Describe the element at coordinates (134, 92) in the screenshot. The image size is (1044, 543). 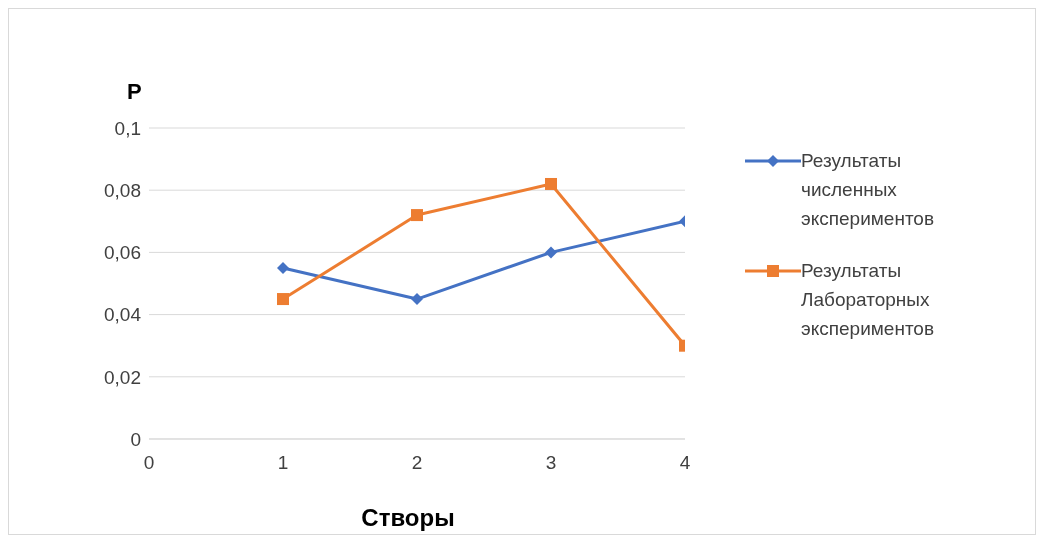
I see `y-axis-title: P` at that location.